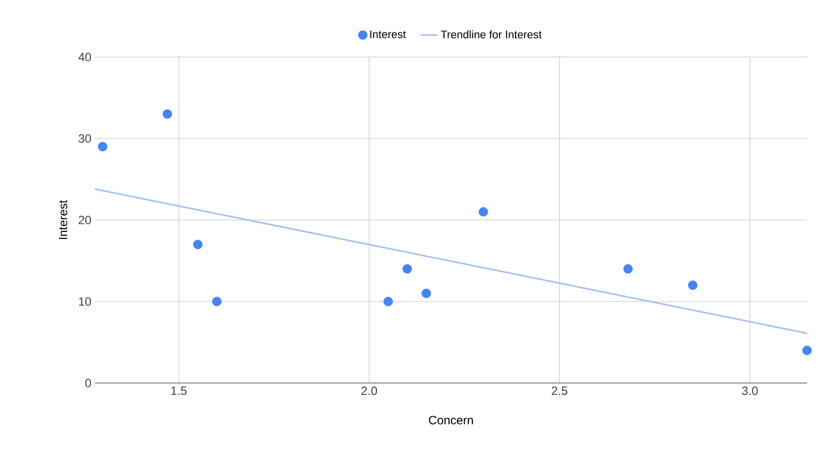  Describe the element at coordinates (560, 391) in the screenshot. I see `x-tick-label: 2.5` at that location.